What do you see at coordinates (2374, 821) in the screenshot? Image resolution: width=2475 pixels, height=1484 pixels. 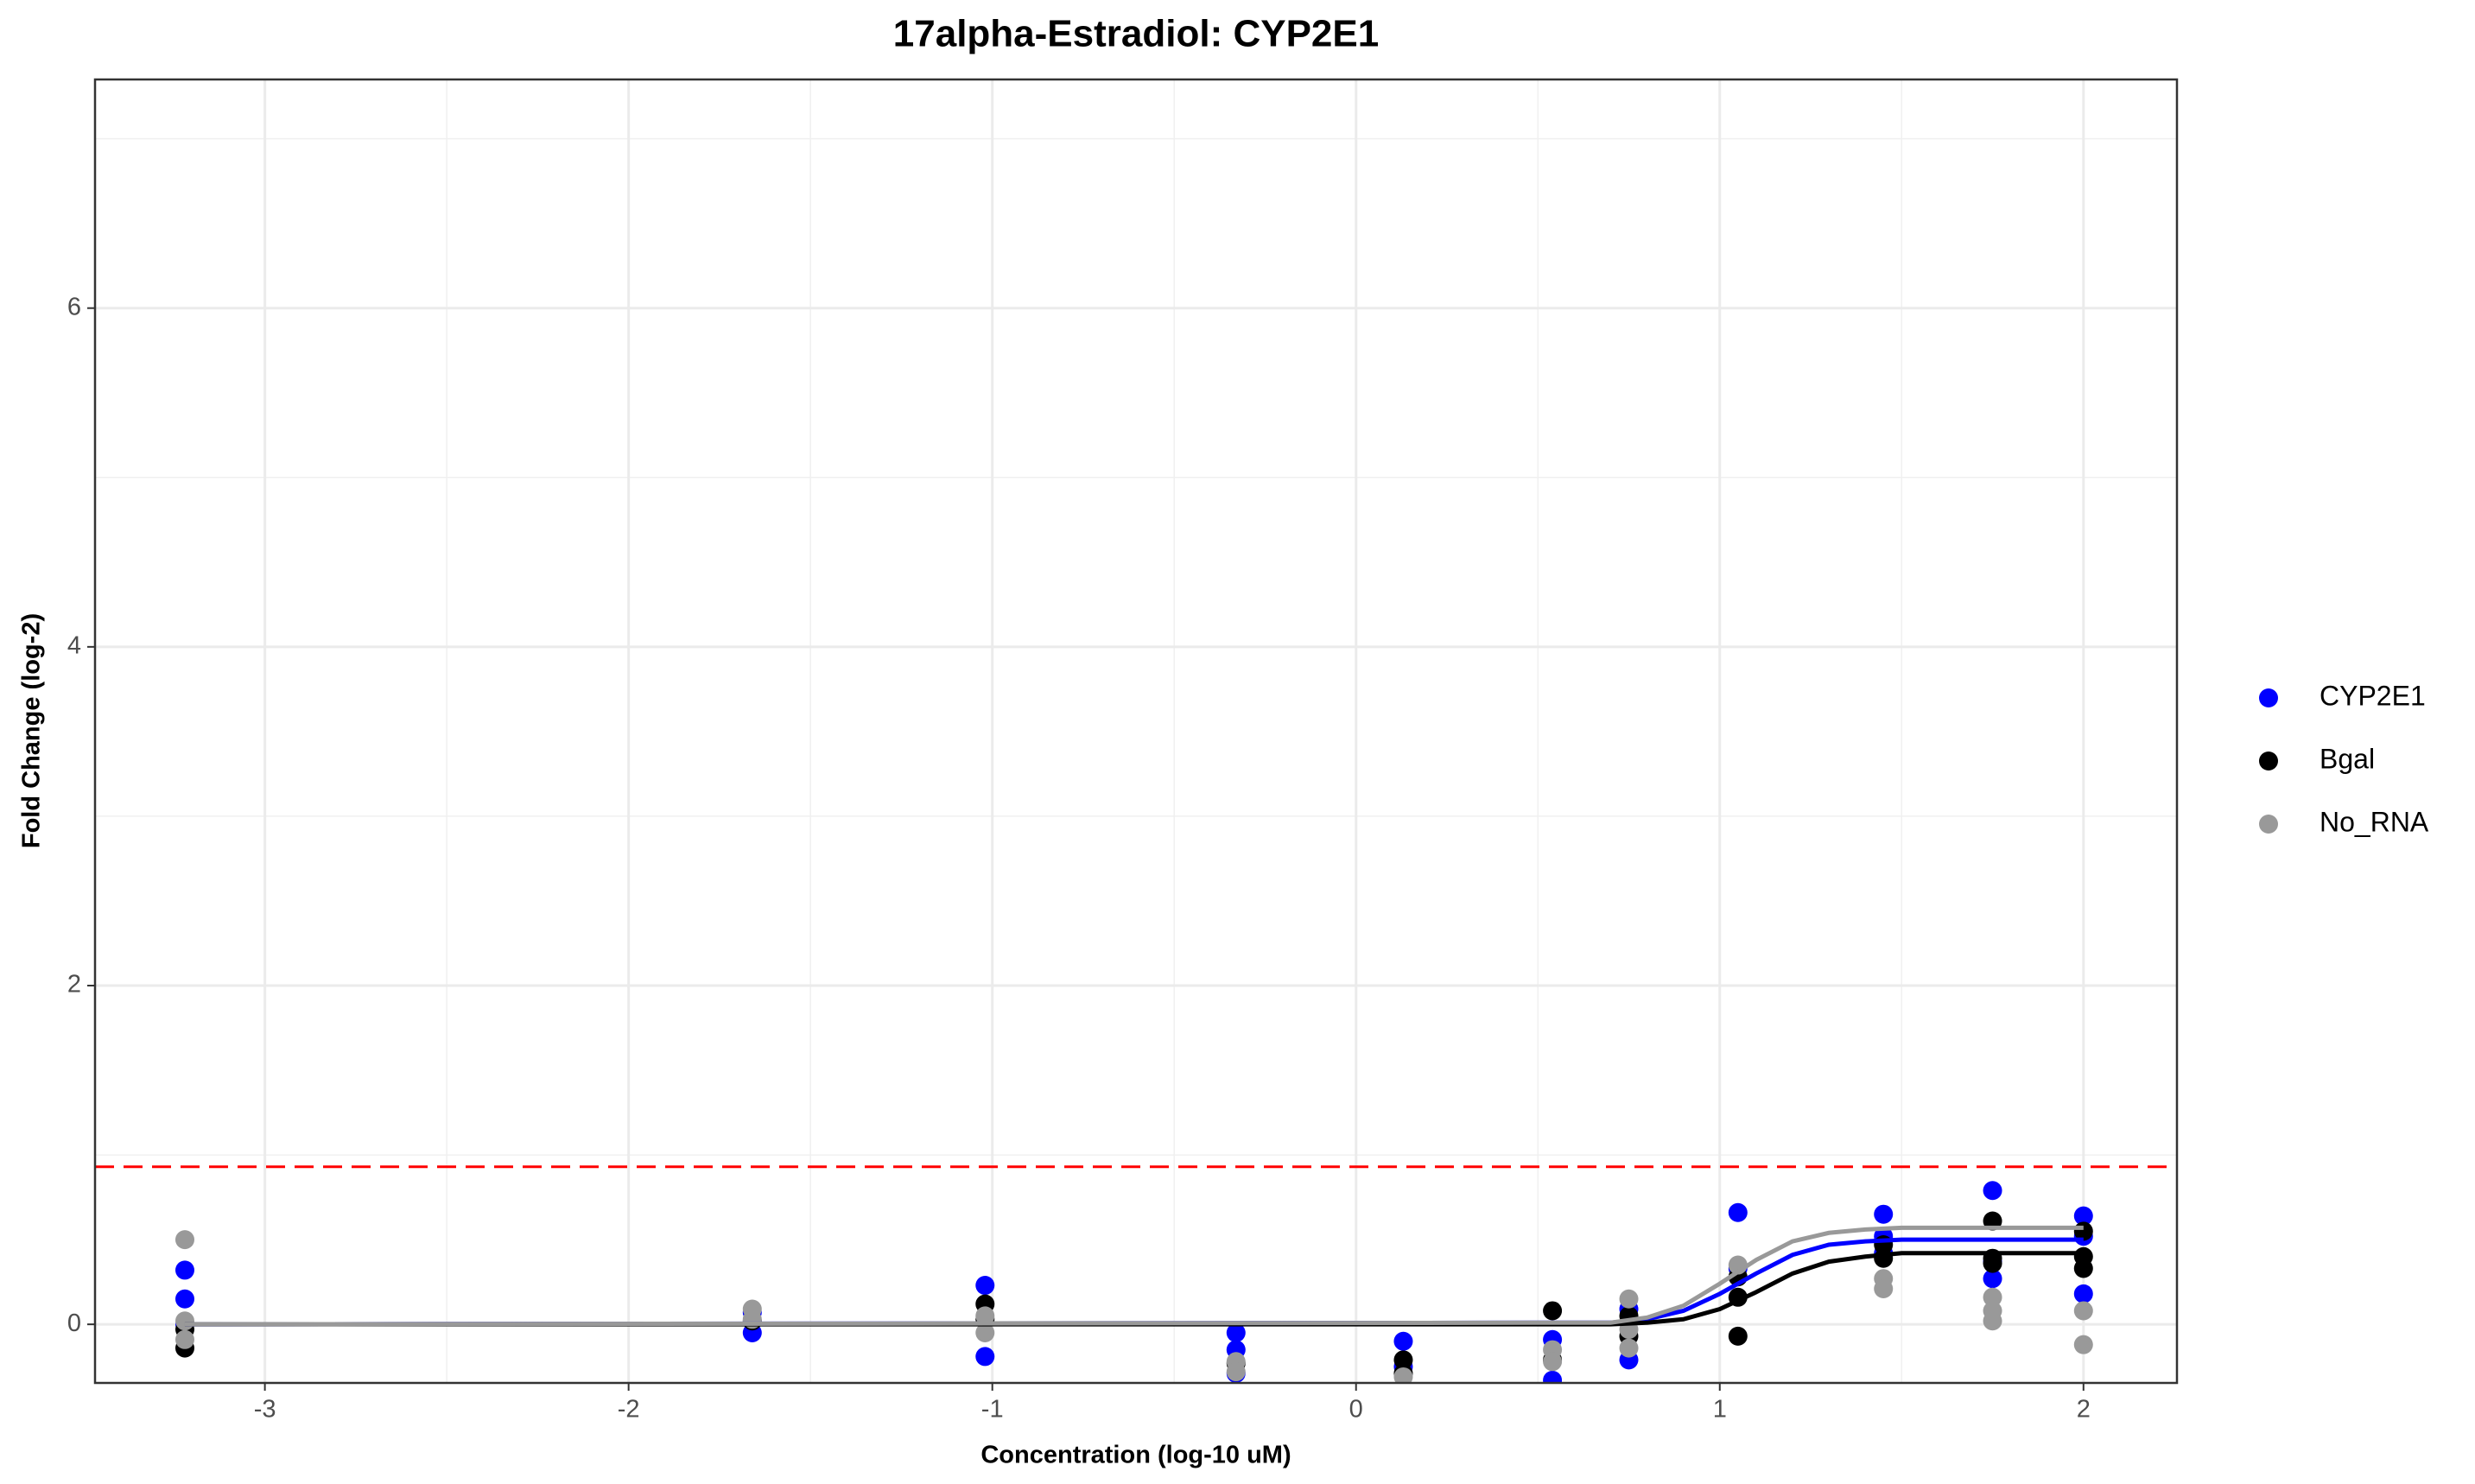 I see `legend-label: No_RNA` at bounding box center [2374, 821].